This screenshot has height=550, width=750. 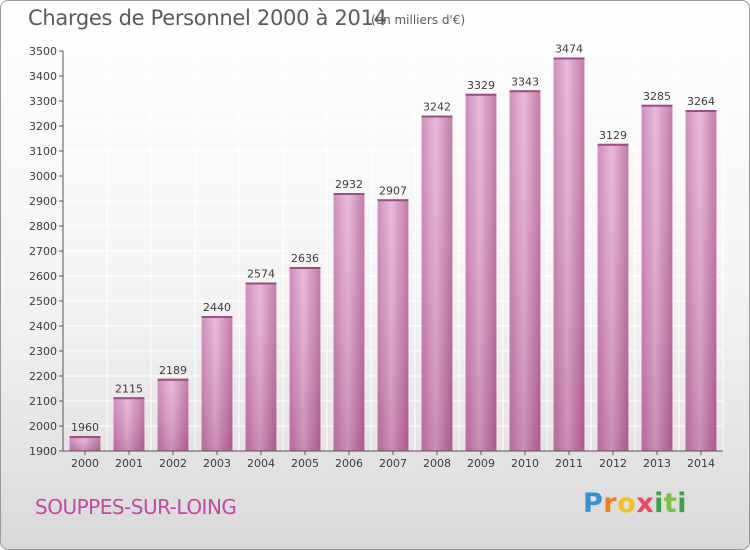 What do you see at coordinates (305, 463) in the screenshot?
I see `x-tick-label: 2005` at bounding box center [305, 463].